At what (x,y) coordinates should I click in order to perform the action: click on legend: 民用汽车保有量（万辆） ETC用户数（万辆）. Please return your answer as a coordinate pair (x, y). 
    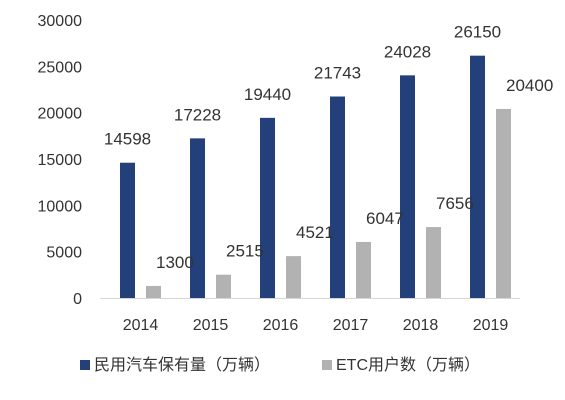
    Looking at the image, I should click on (280, 365).